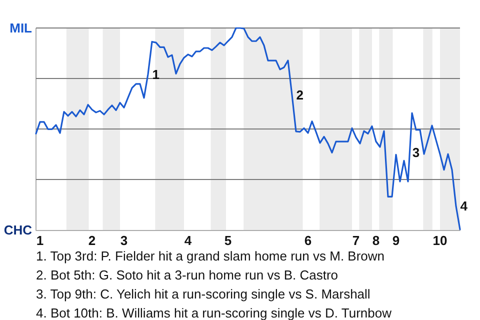  What do you see at coordinates (440, 240) in the screenshot?
I see `x-tick-label: 10` at bounding box center [440, 240].